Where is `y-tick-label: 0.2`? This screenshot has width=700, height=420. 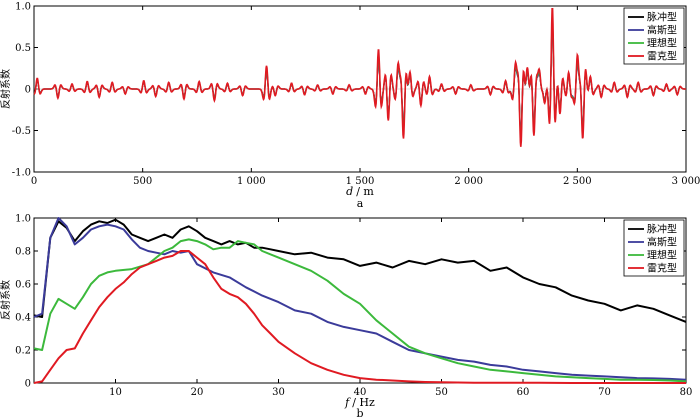
y-tick-label: 0.2 is located at coordinates (23, 351).